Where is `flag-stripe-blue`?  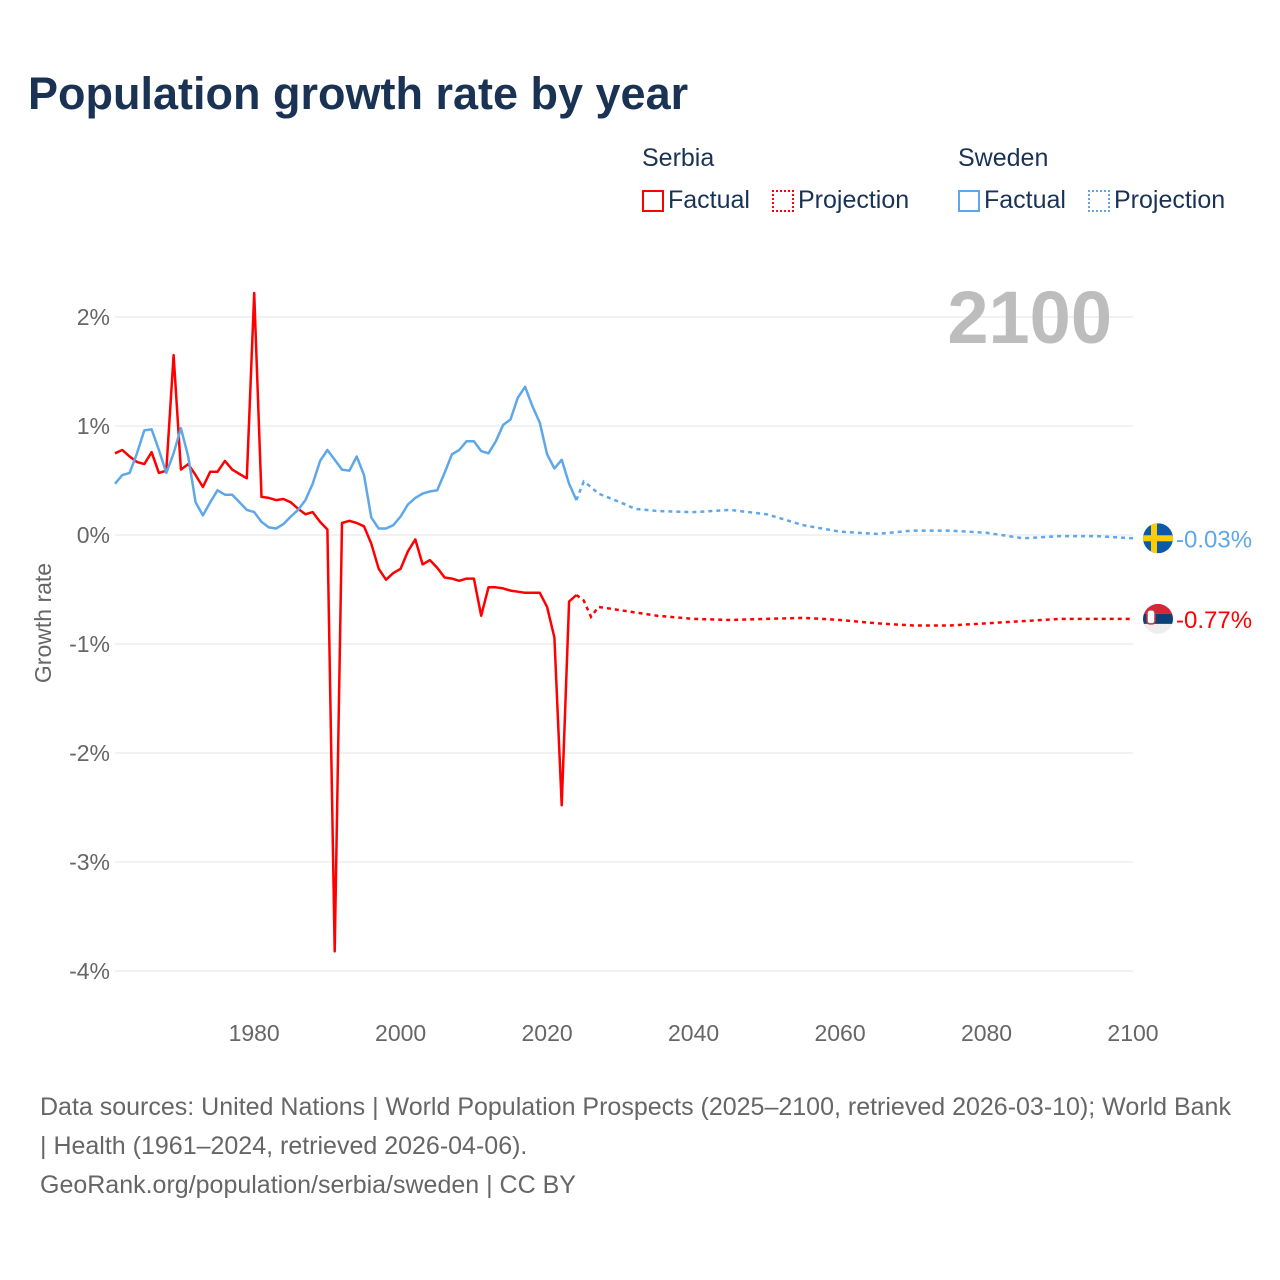
flag-stripe-blue is located at coordinates (1158, 618).